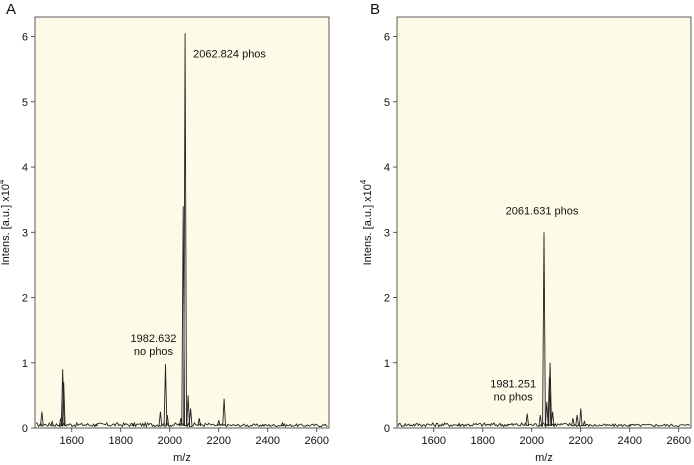  Describe the element at coordinates (375, 9) in the screenshot. I see `panel-letter-b: B` at that location.